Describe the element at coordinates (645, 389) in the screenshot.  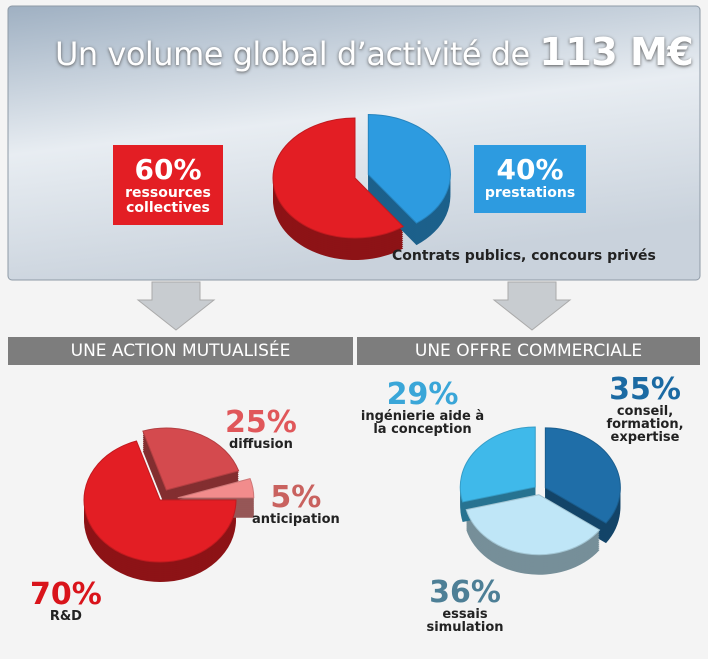
I see `value-label: 35%` at that location.